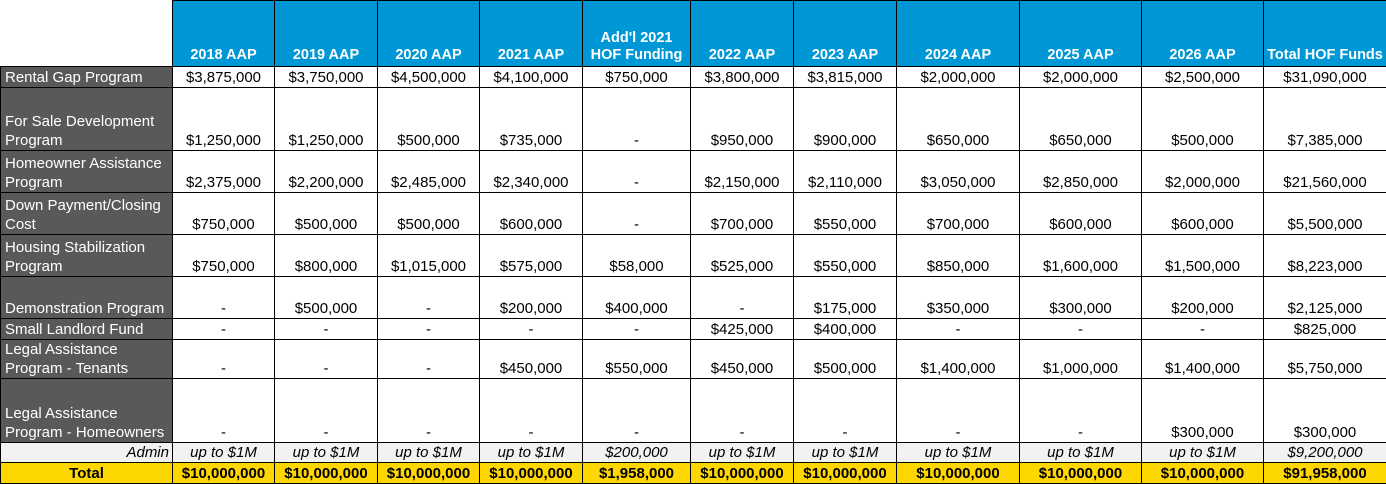  Describe the element at coordinates (1324, 359) in the screenshot. I see `cell: $5,750,000` at that location.